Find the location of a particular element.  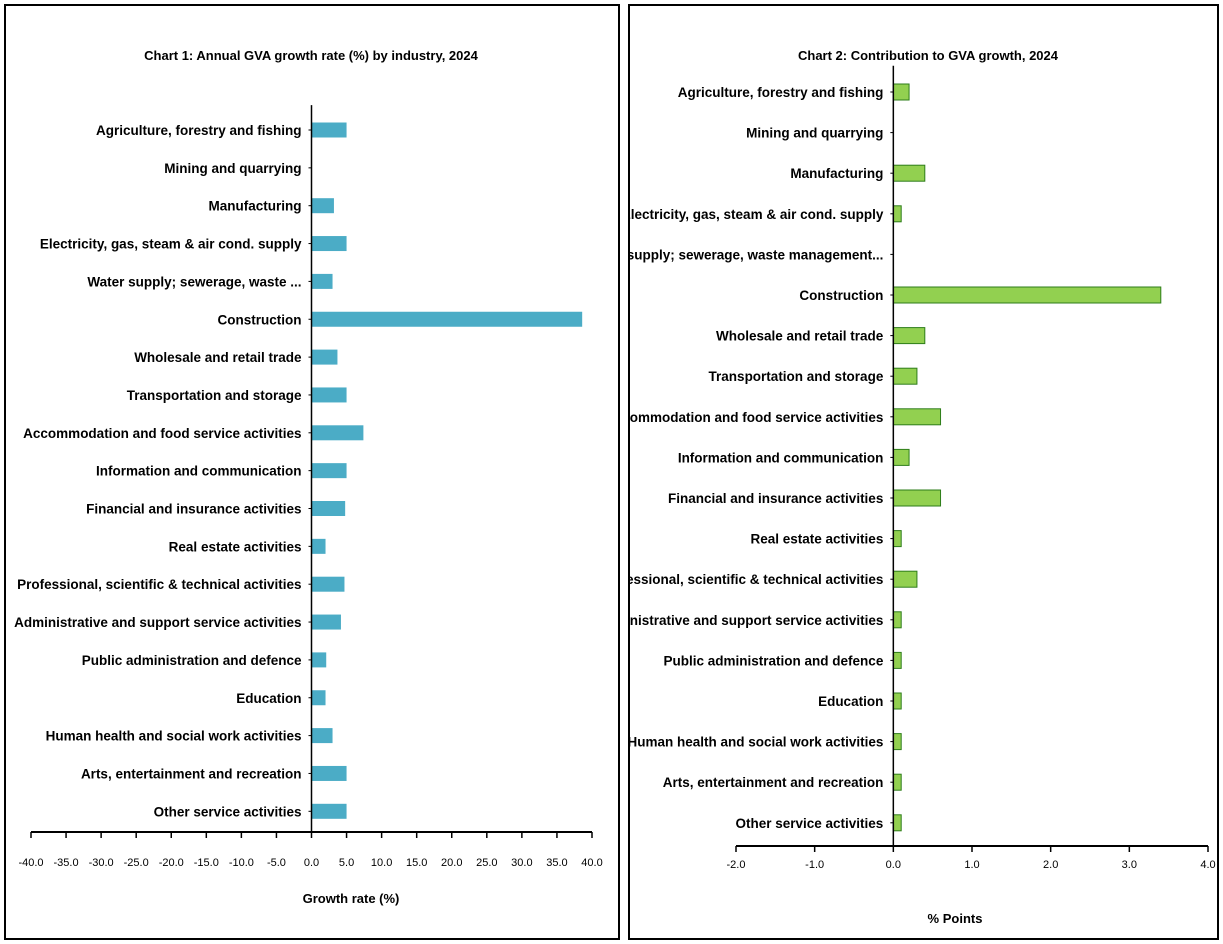

chart-2-category-label: Information and communication is located at coordinates (781, 457).